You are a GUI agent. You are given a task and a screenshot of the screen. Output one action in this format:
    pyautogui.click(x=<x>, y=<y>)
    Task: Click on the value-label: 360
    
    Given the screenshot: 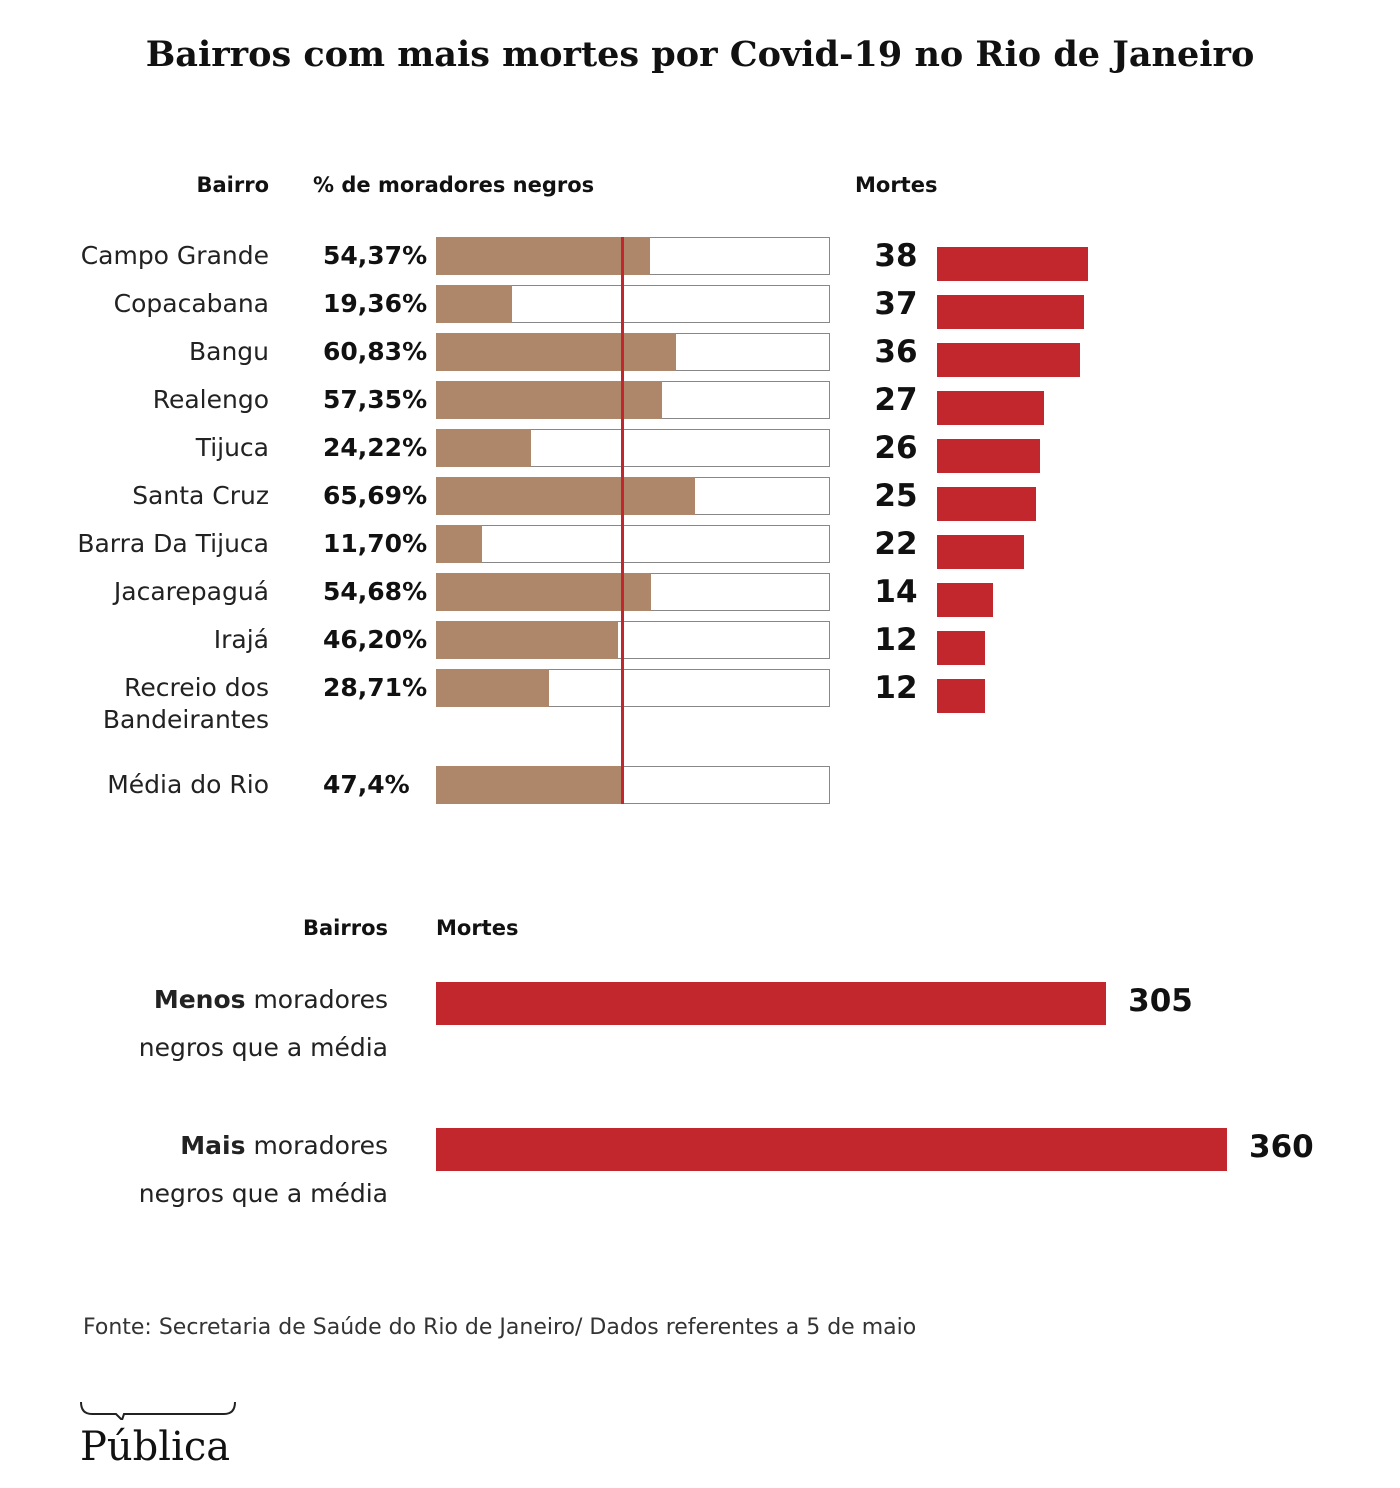 What is the action you would take?
    pyautogui.click(x=1281, y=1147)
    